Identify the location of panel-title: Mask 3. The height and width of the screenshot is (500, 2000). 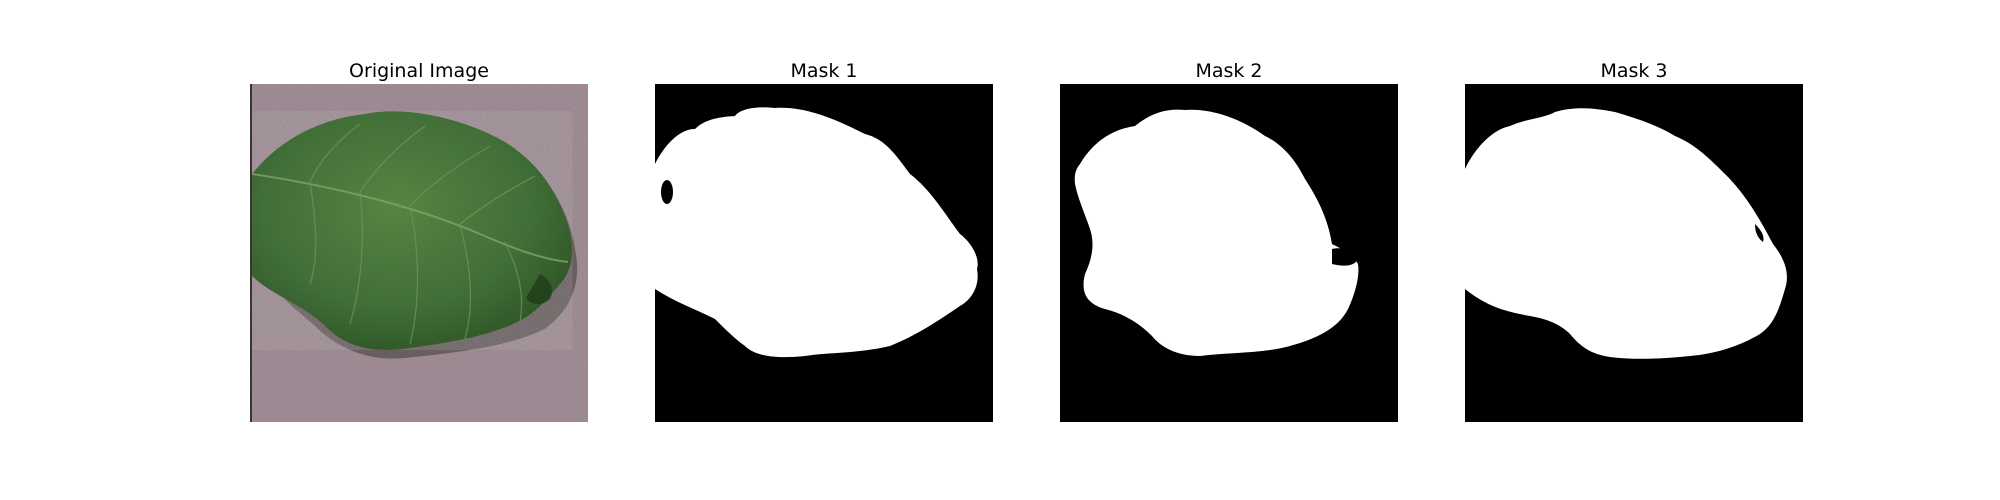
(1634, 71).